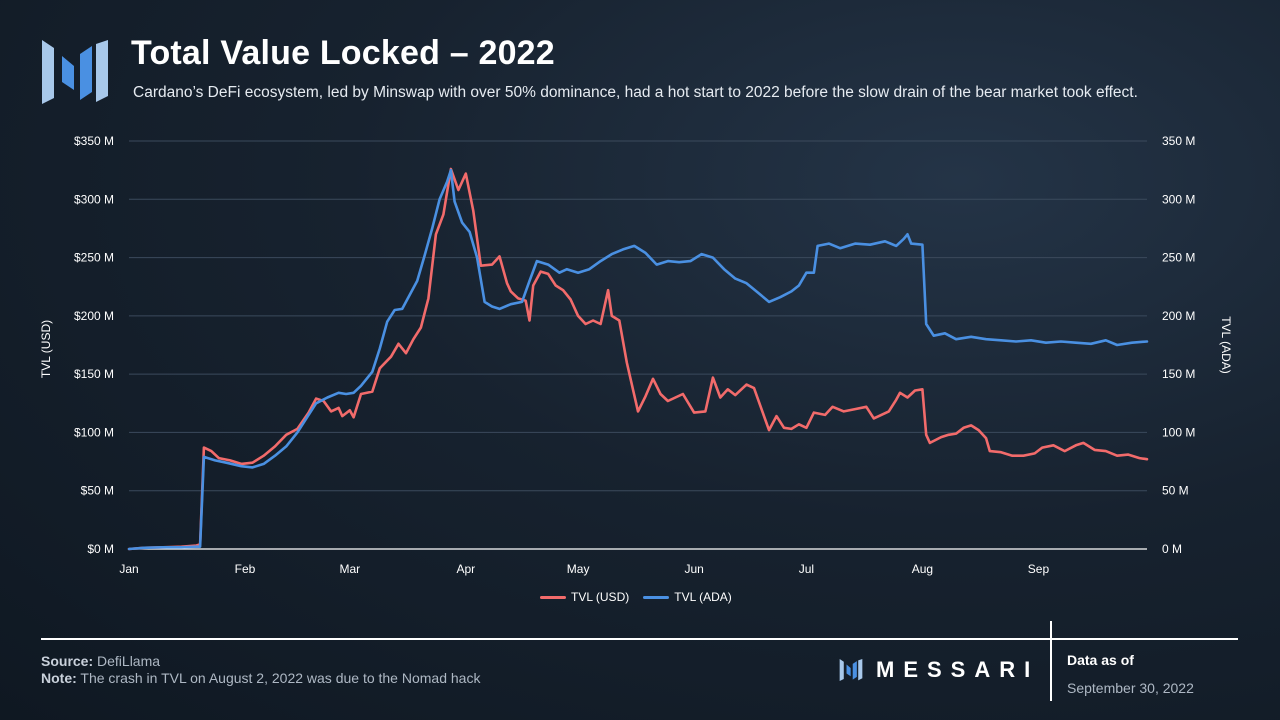 The width and height of the screenshot is (1280, 720). I want to click on x-tick-label: Mar, so click(349, 569).